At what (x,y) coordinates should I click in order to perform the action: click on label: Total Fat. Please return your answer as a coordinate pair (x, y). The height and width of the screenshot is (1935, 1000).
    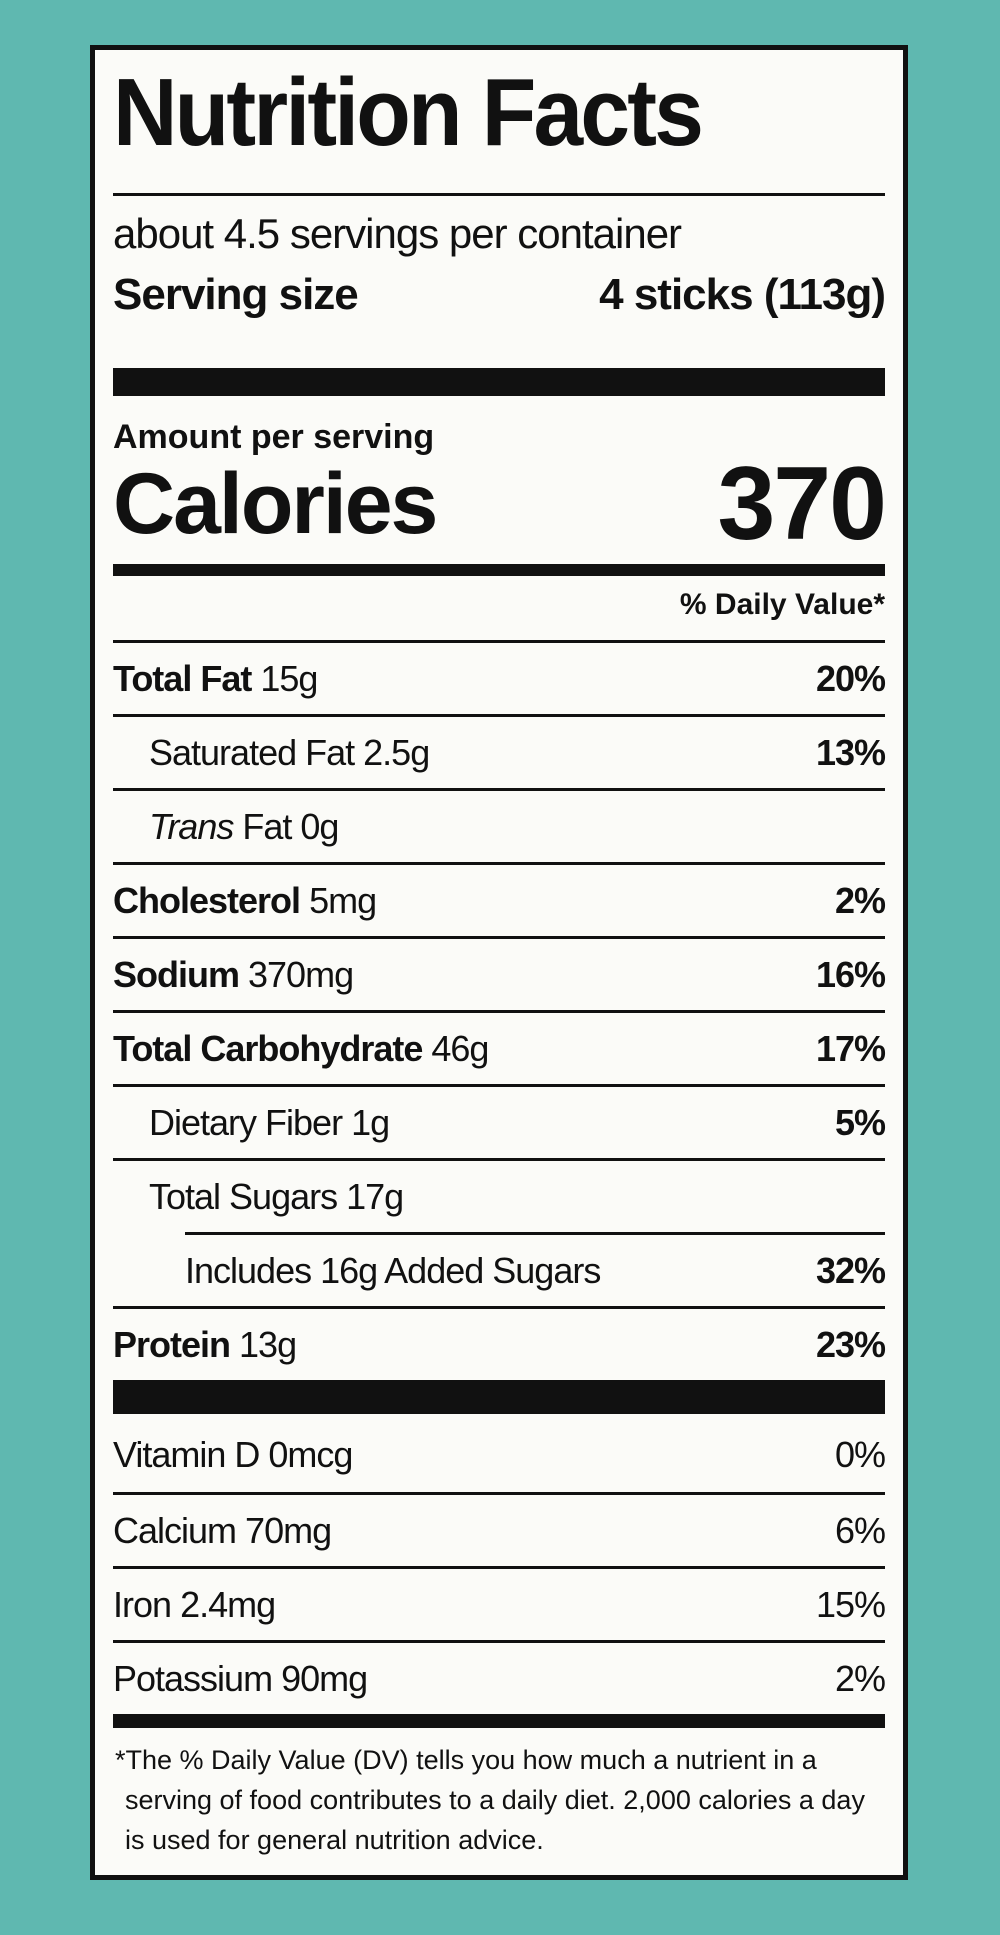
    Looking at the image, I should click on (182, 678).